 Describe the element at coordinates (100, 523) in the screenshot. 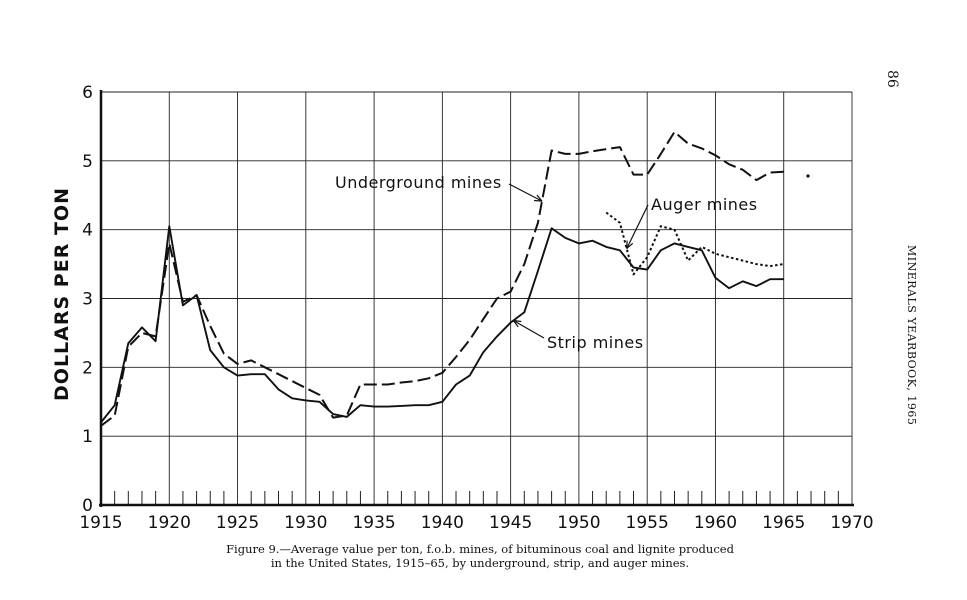

I see `x-tick-label: 1915` at that location.